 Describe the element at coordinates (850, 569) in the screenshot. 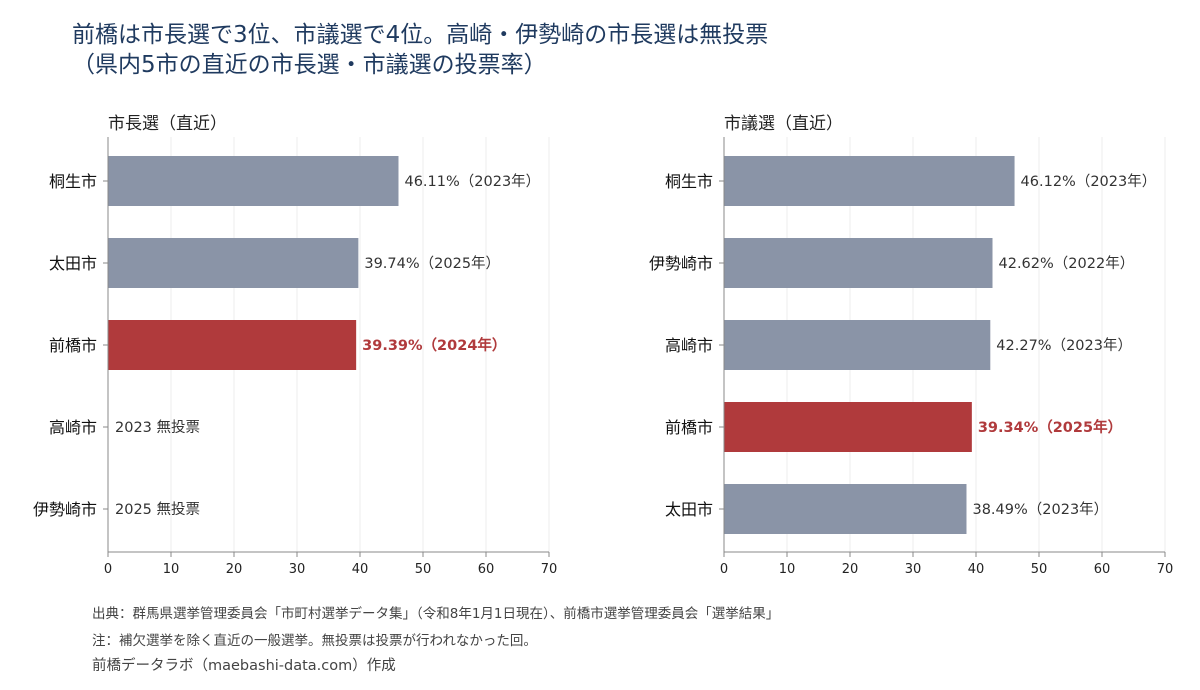

I see `council-x-tick-label: 20` at that location.